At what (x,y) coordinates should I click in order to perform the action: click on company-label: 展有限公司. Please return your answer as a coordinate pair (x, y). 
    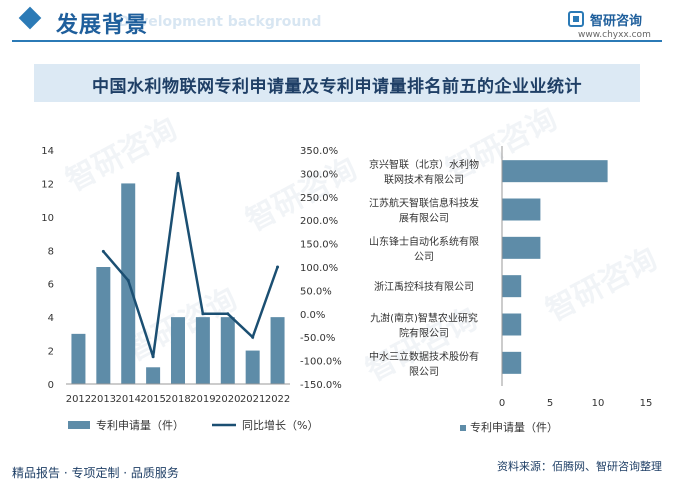
    Looking at the image, I should click on (424, 218).